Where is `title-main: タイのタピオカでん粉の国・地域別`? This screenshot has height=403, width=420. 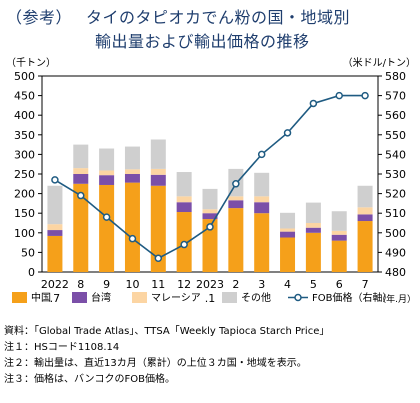
title-main: タイのタピオカでん粉の国・地域別 is located at coordinates (218, 17).